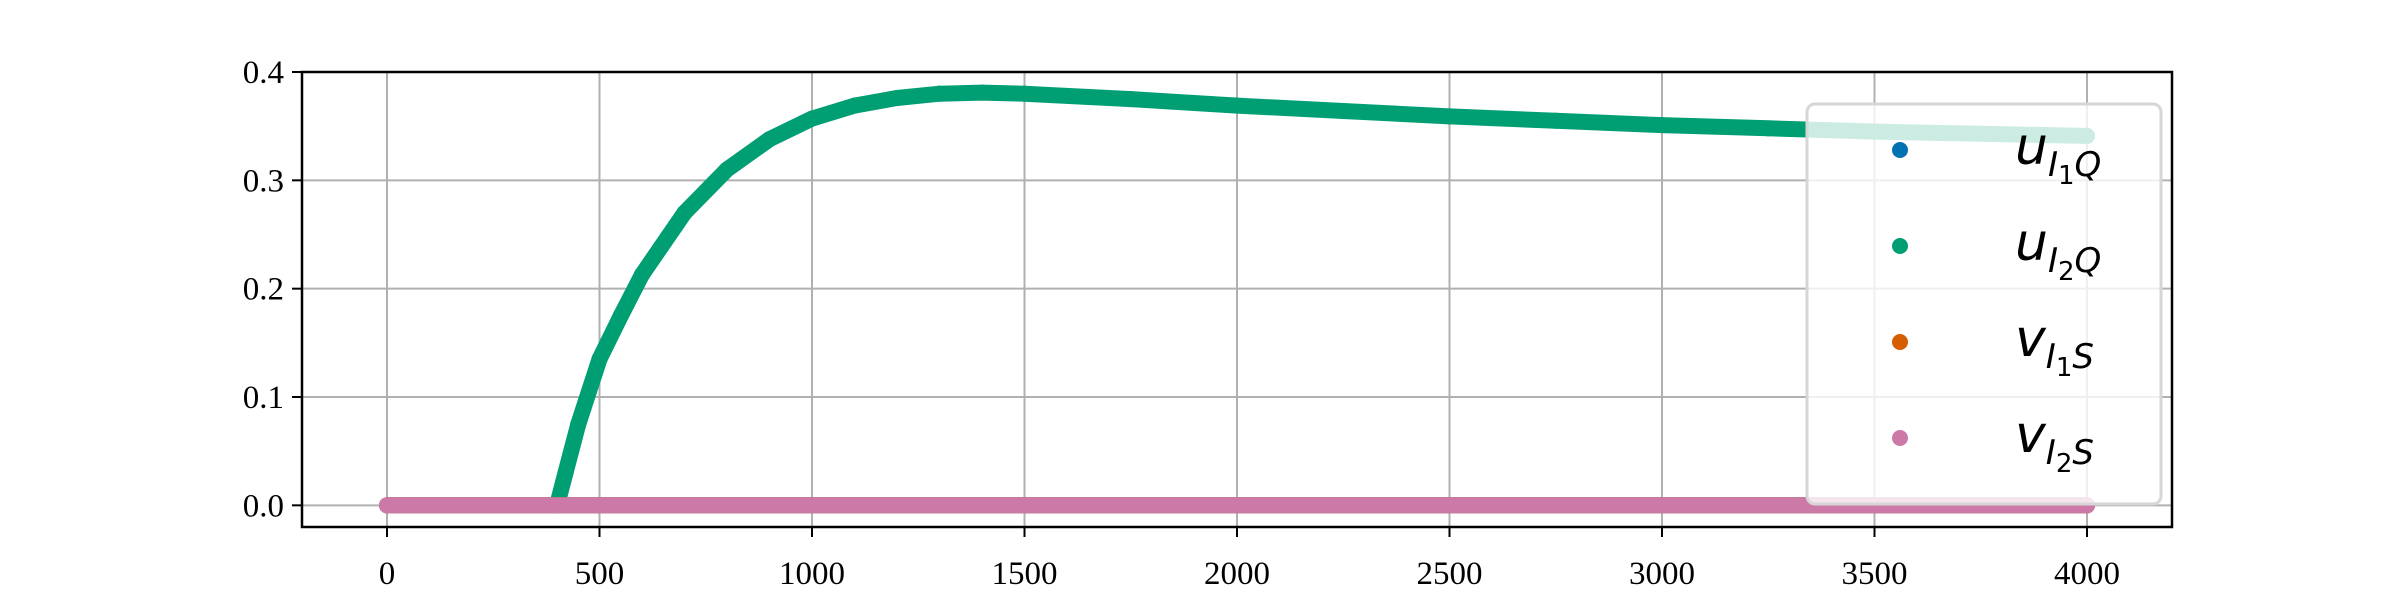 The image size is (2400, 600). What do you see at coordinates (812, 574) in the screenshot?
I see `x-tick-label: 1000` at bounding box center [812, 574].